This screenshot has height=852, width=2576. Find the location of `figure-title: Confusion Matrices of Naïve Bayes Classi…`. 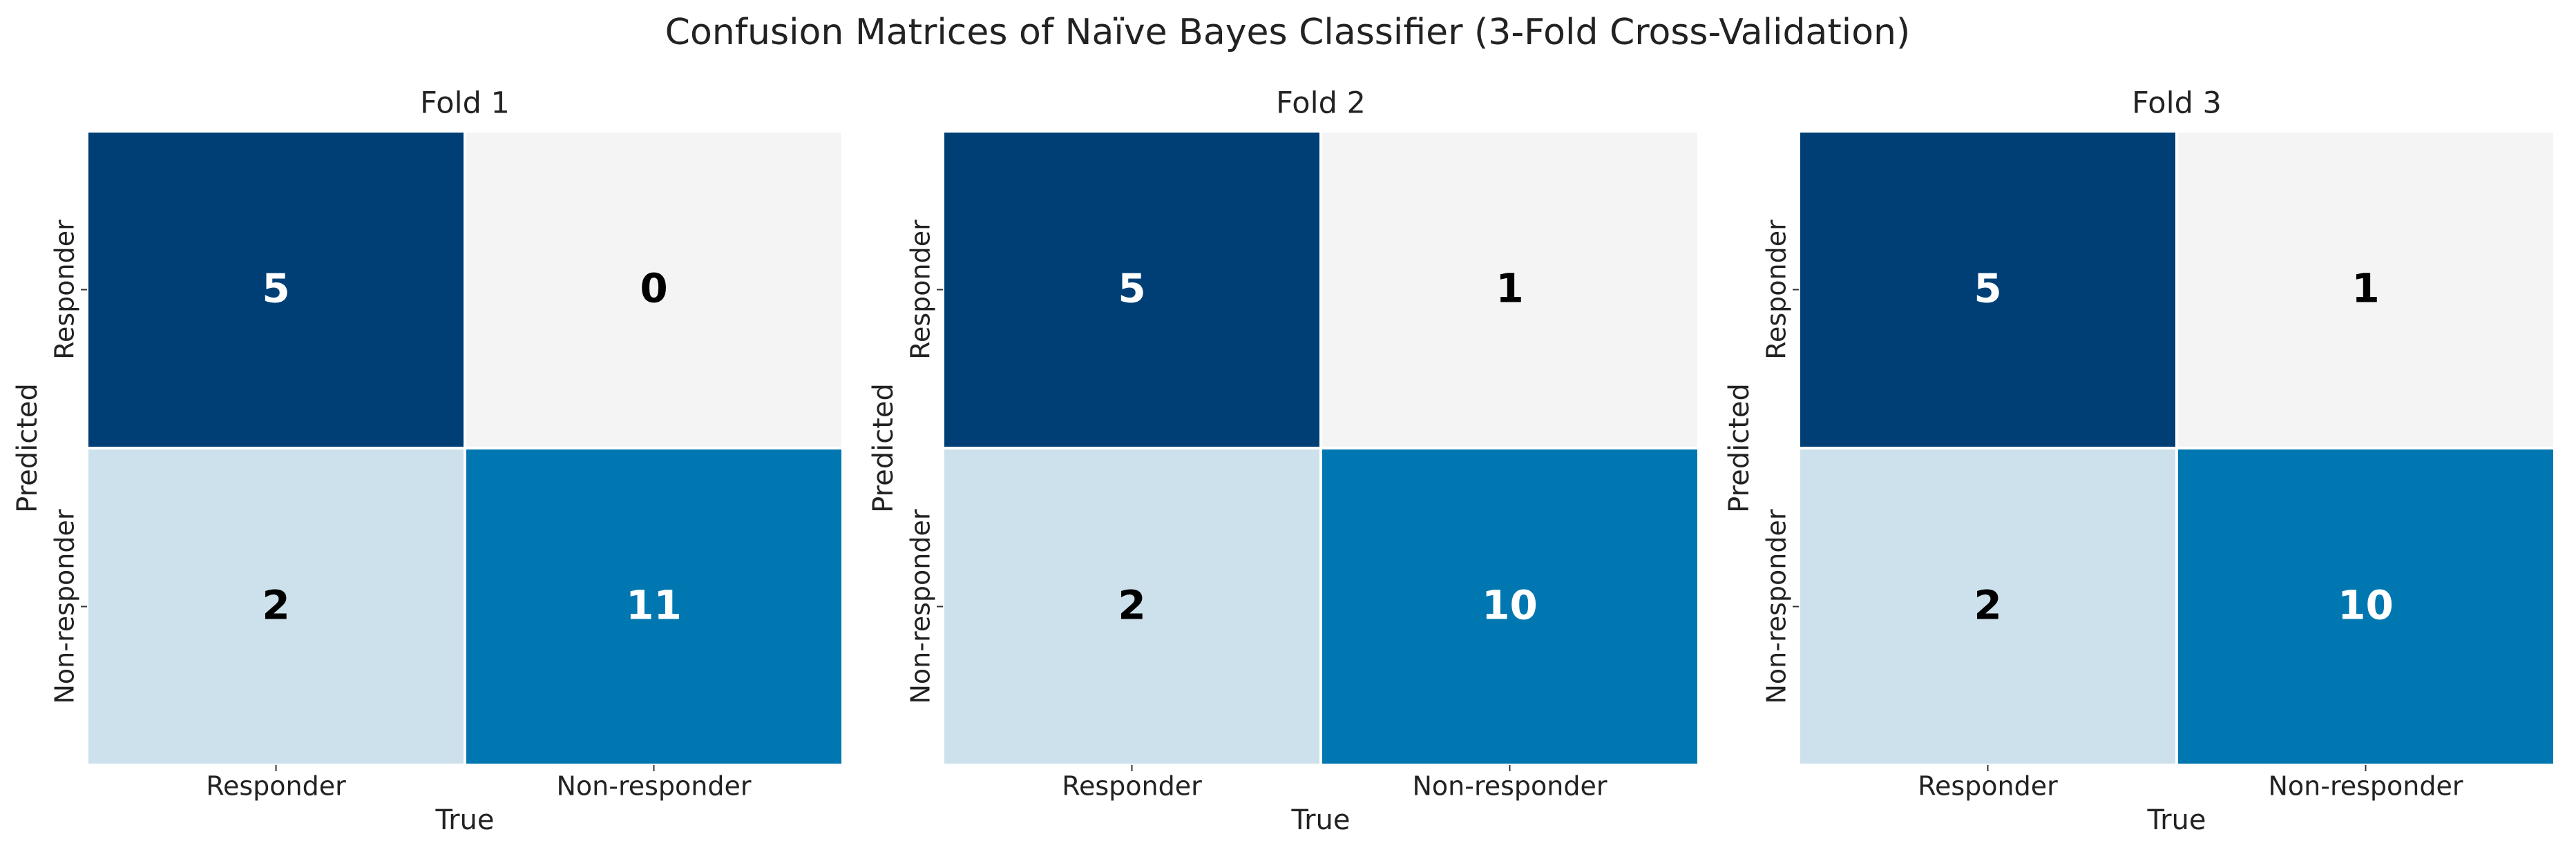

figure-title: Confusion Matrices of Naïve Bayes Classi… is located at coordinates (1288, 32).